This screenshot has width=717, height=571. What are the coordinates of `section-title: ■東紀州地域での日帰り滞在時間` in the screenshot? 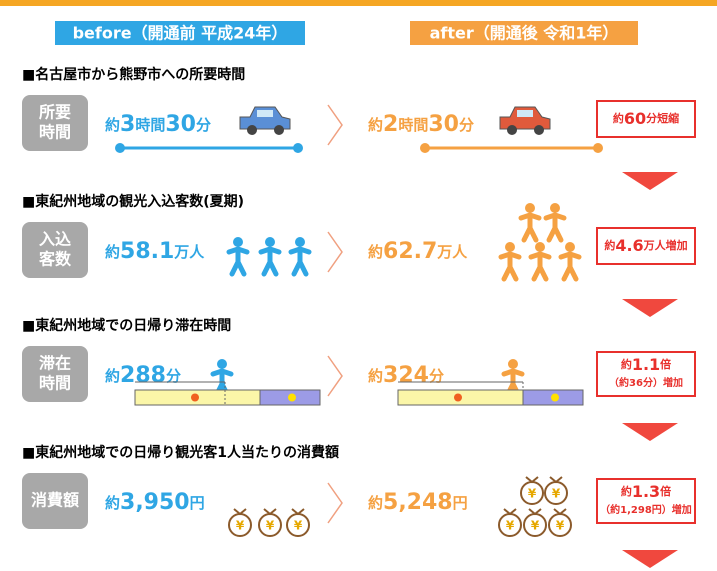 It's located at (126, 325).